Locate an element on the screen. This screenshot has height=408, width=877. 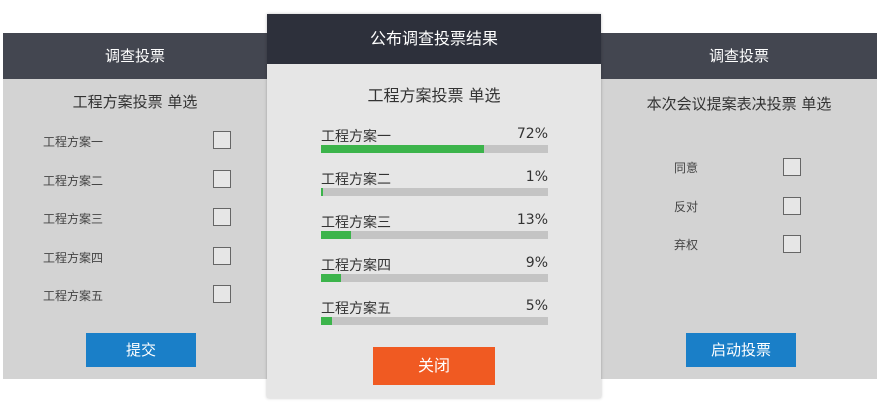
option-label: 弃权 is located at coordinates (686, 245).